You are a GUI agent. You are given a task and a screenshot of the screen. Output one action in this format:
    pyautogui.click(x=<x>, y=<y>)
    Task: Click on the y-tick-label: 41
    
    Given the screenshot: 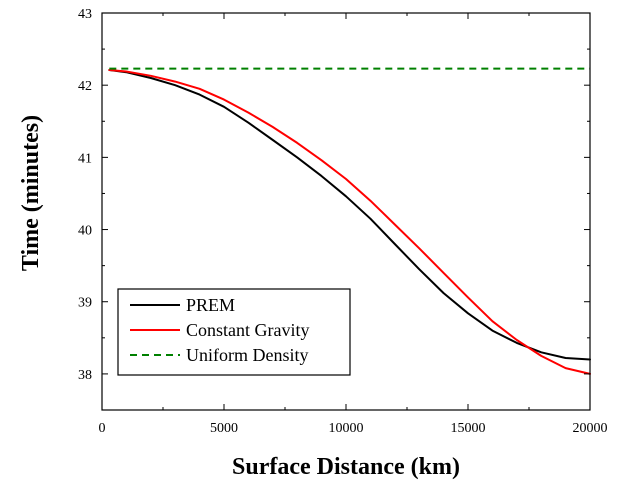 What is the action you would take?
    pyautogui.click(x=85, y=158)
    